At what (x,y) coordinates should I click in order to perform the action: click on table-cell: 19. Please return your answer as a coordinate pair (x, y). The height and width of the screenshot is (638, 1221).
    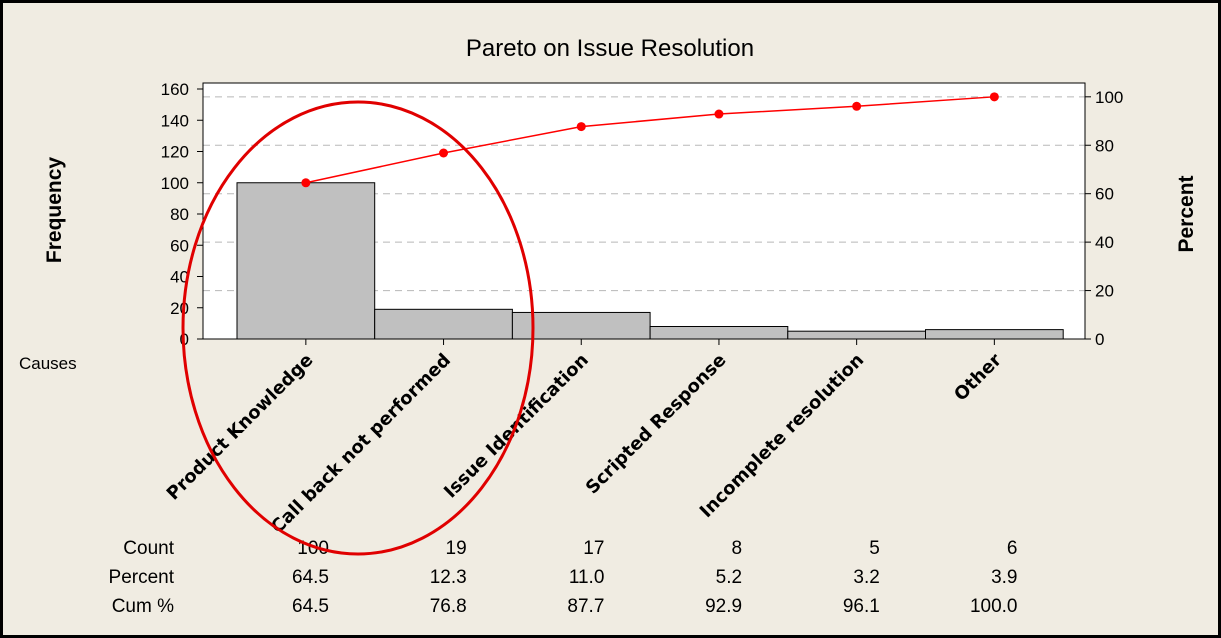
    Looking at the image, I should click on (456, 548).